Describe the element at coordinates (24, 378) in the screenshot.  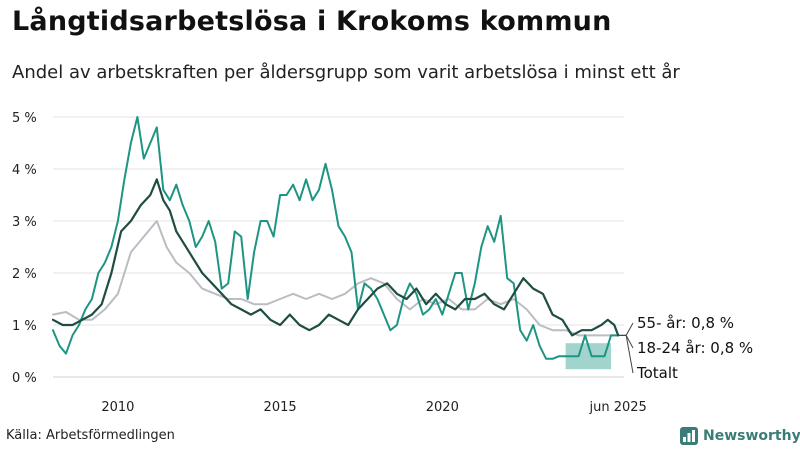
I see `y-tick-label: 0 %` at that location.